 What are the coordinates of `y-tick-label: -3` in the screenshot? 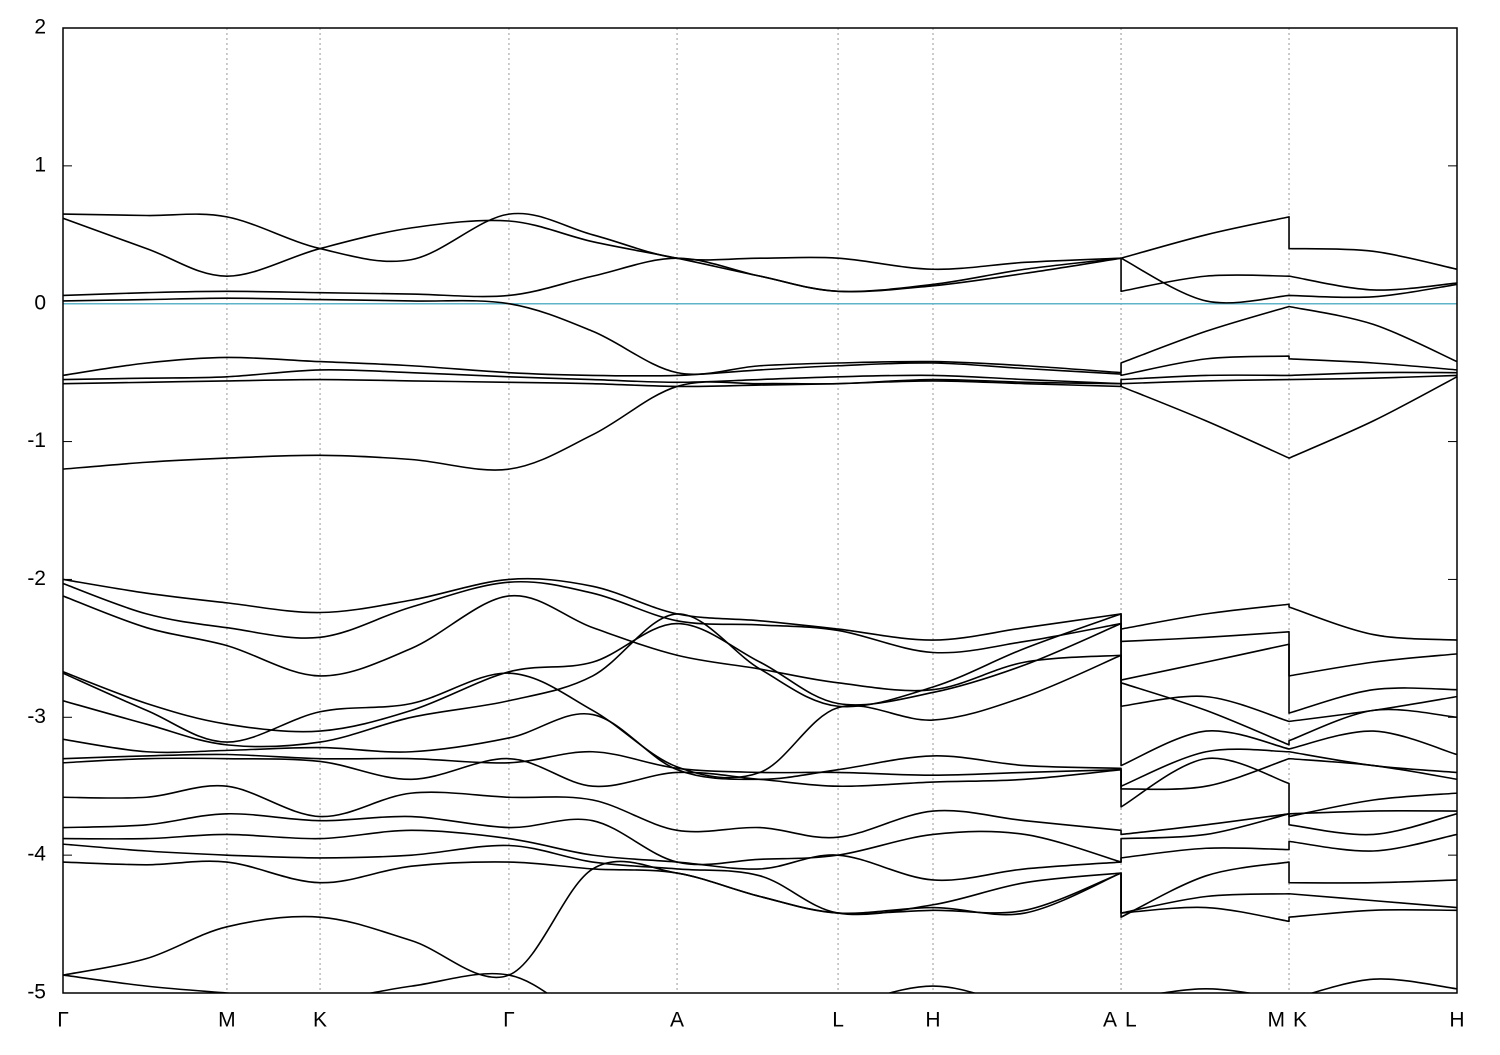 It's located at (36, 716).